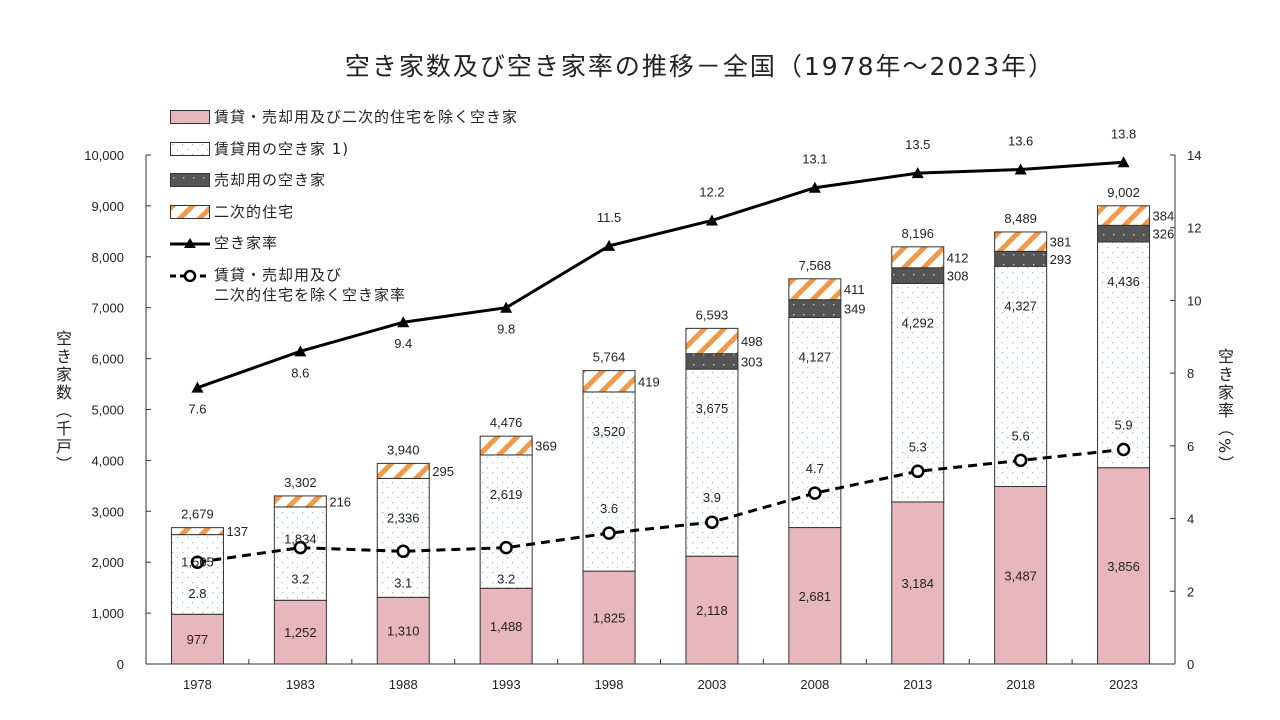  I want to click on rate-label: 11.5, so click(609, 217).